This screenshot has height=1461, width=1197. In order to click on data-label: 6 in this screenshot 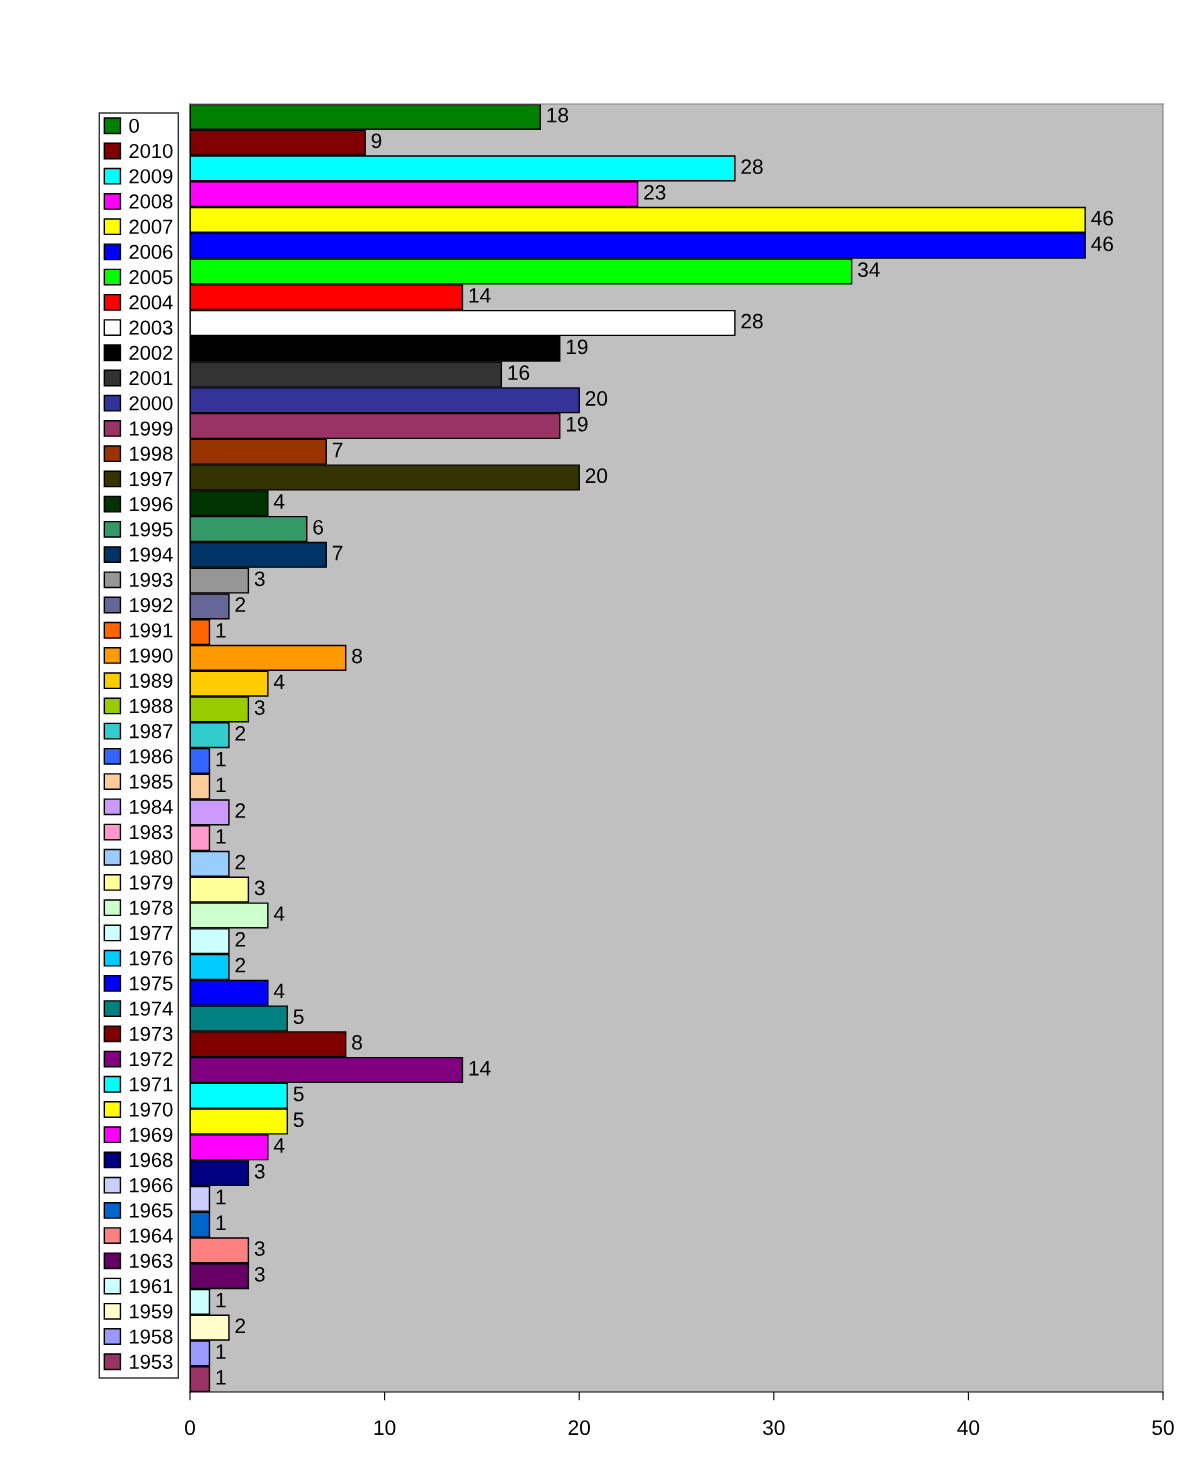, I will do `click(318, 527)`.